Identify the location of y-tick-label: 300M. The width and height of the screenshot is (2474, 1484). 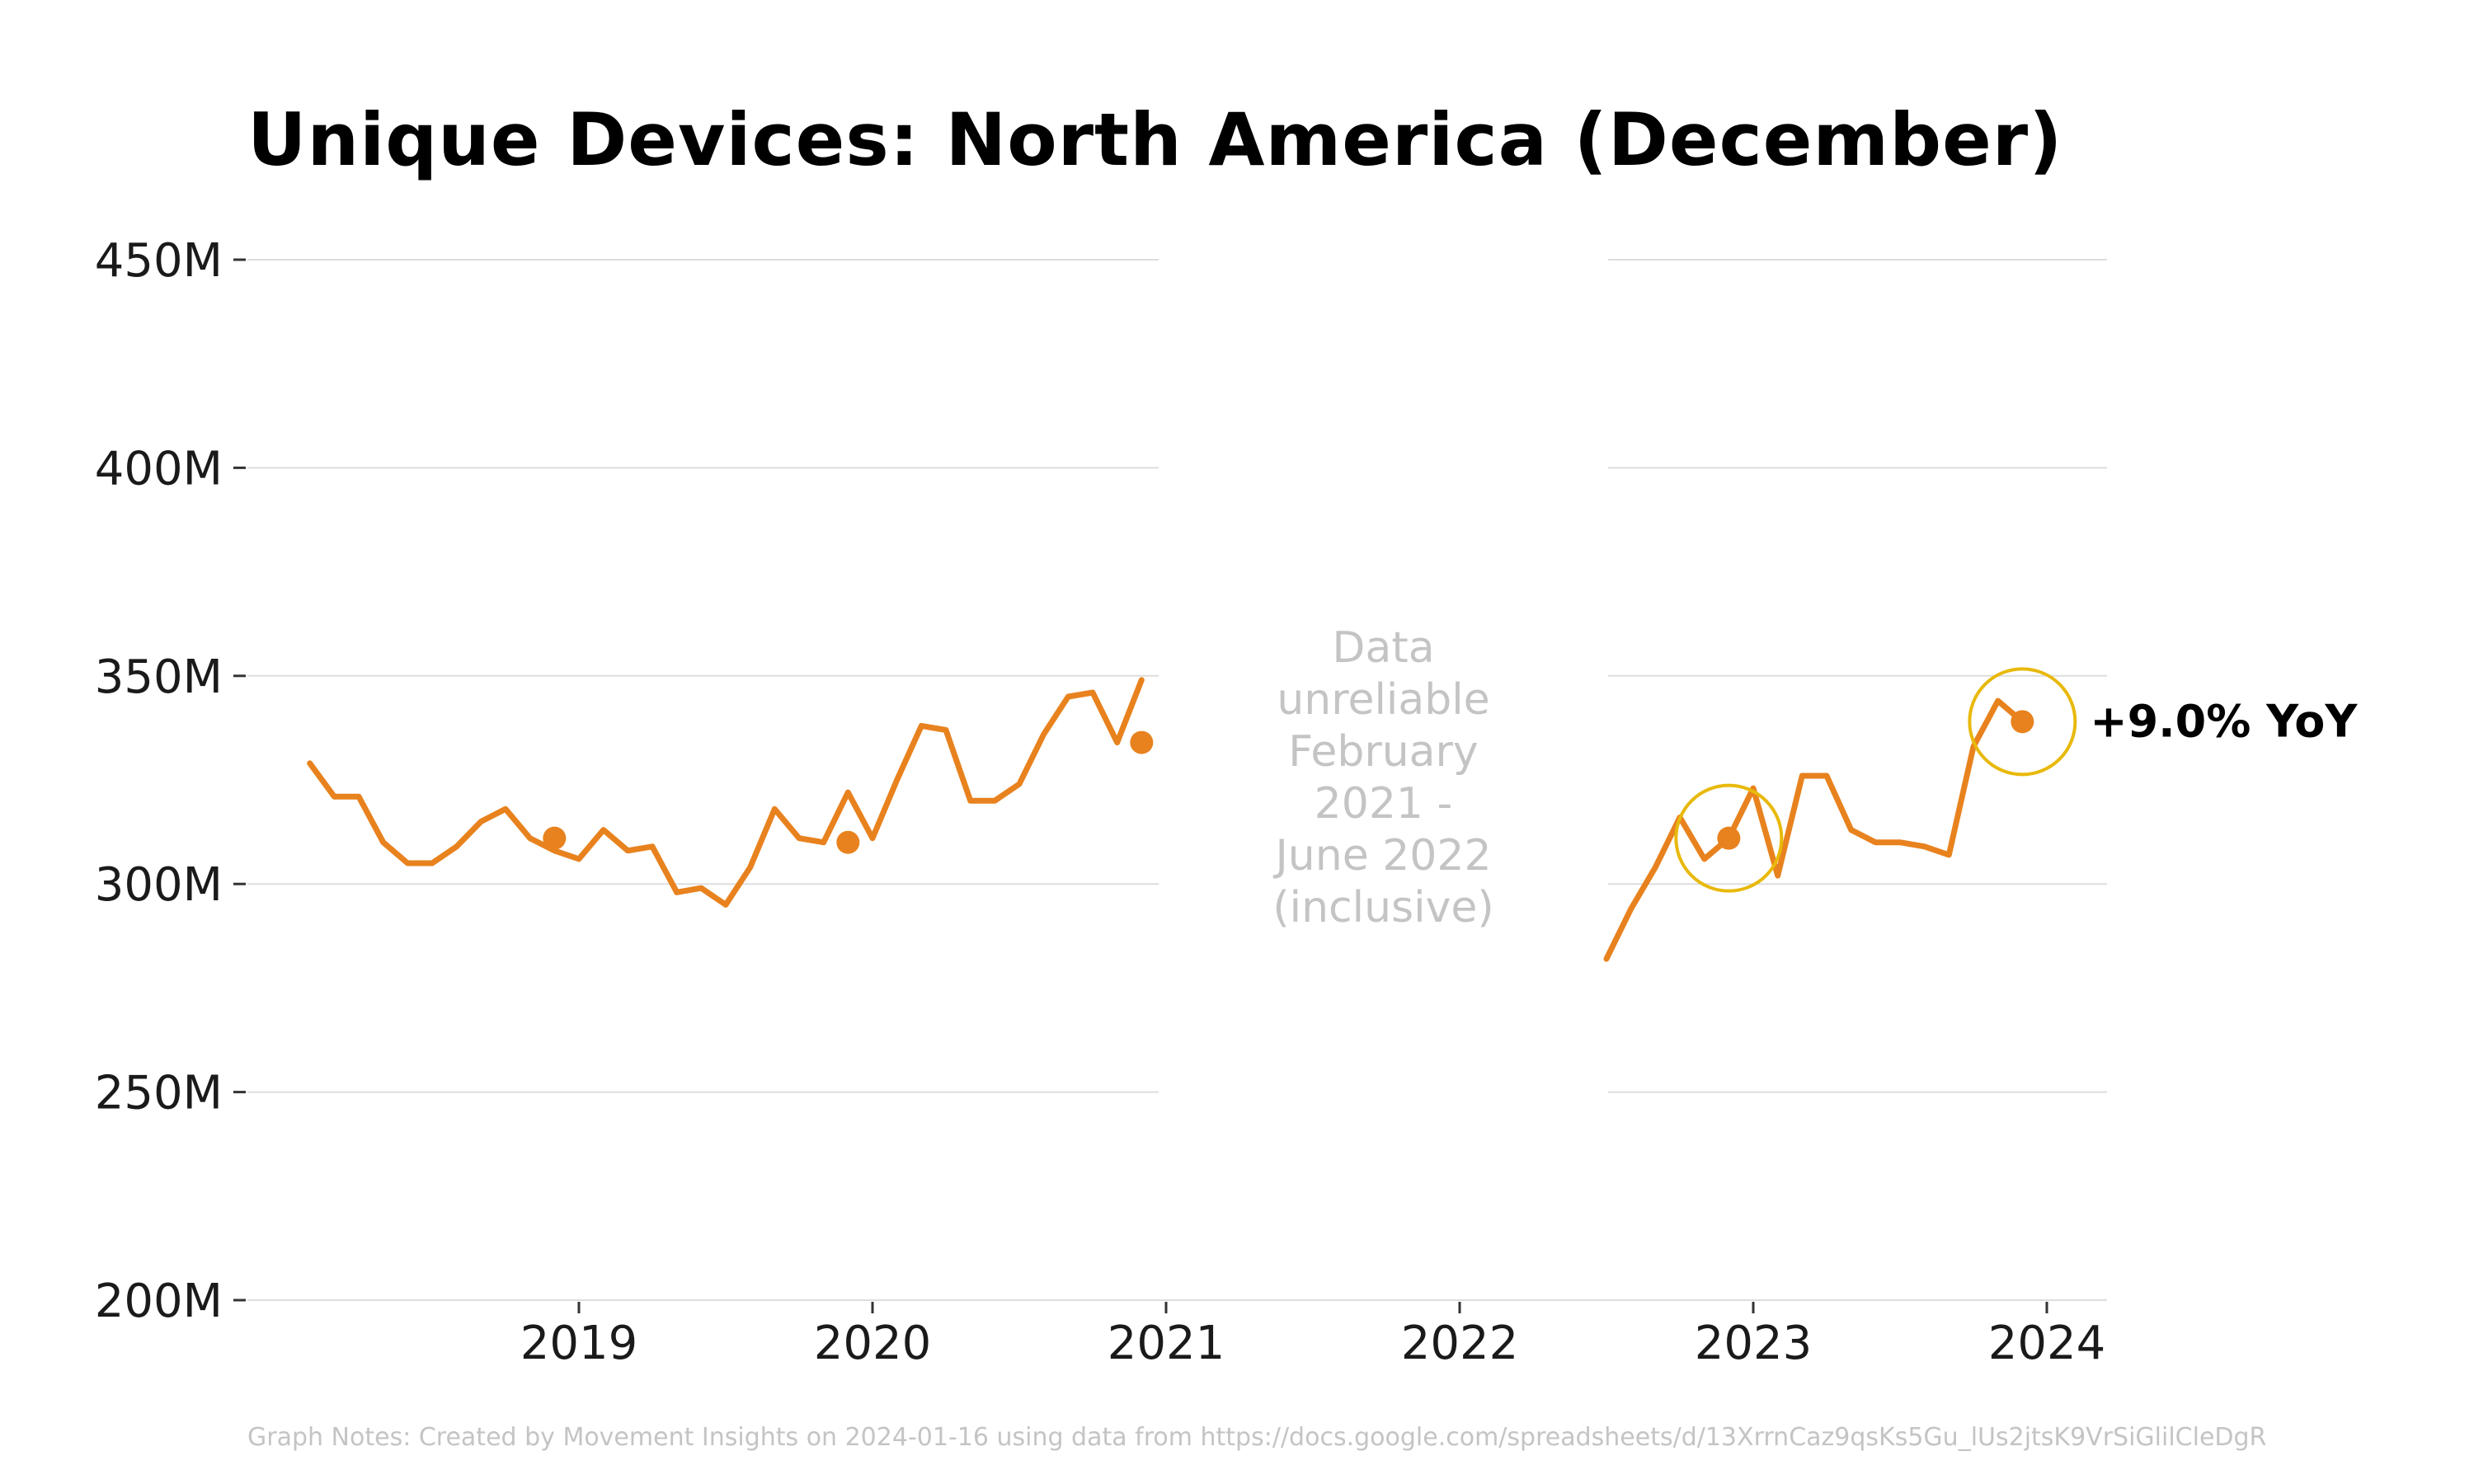
(159, 885).